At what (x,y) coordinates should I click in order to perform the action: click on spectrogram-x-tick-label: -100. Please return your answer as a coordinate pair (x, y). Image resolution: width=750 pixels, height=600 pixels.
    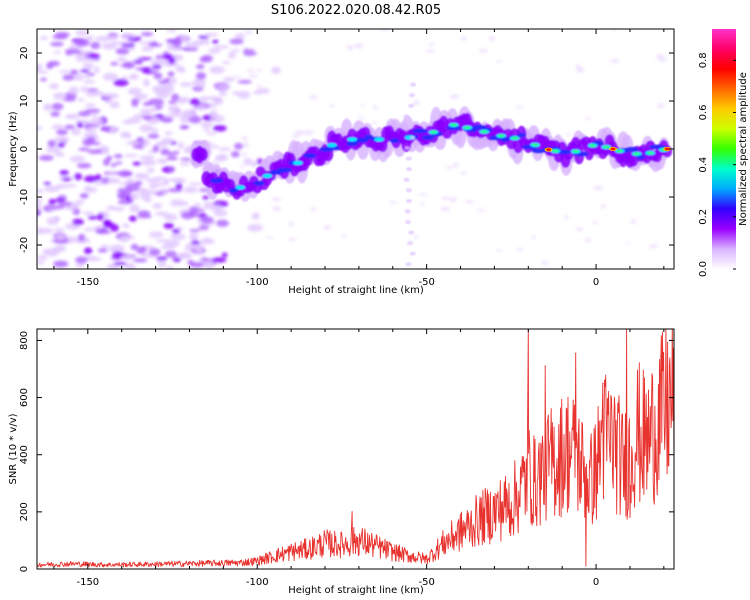
    Looking at the image, I should click on (257, 282).